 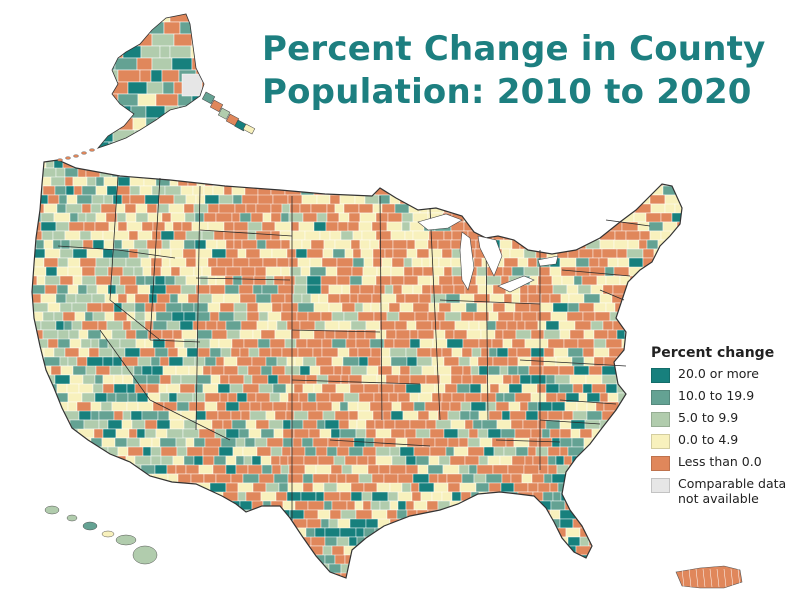 I want to click on panhandle-segment, so click(x=208, y=98).